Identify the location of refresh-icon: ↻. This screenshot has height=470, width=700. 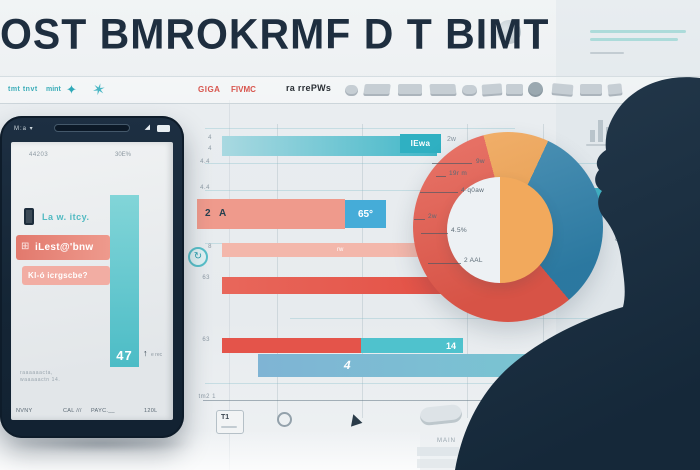
(198, 257).